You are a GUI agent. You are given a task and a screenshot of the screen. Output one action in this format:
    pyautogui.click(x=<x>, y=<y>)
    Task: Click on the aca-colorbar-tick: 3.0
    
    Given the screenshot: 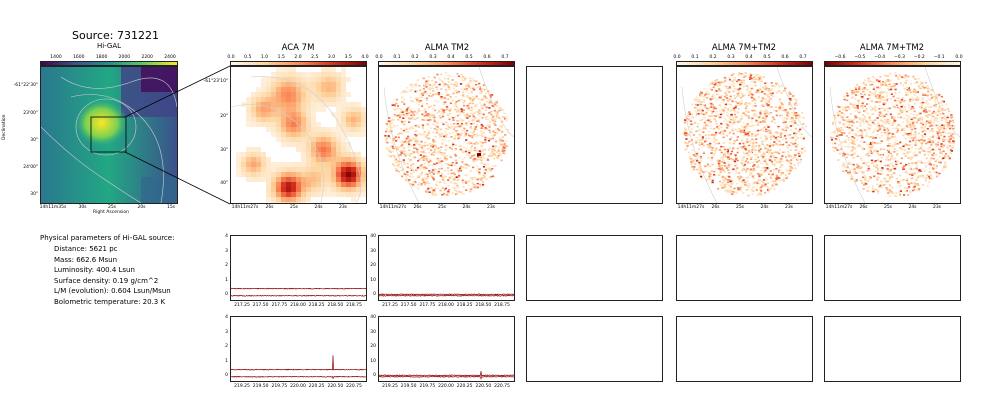 What is the action you would take?
    pyautogui.click(x=331, y=57)
    